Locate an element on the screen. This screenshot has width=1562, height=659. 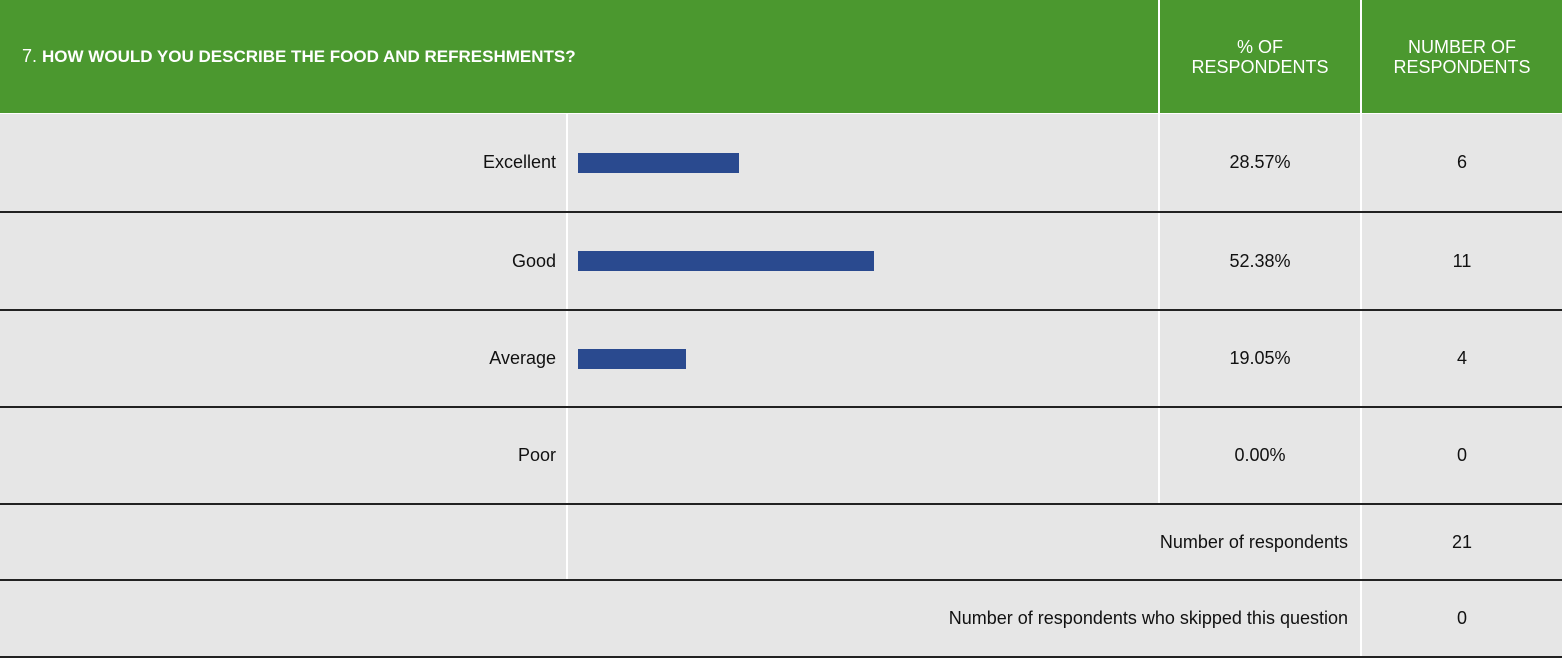
label-cell: Excellent is located at coordinates (283, 162).